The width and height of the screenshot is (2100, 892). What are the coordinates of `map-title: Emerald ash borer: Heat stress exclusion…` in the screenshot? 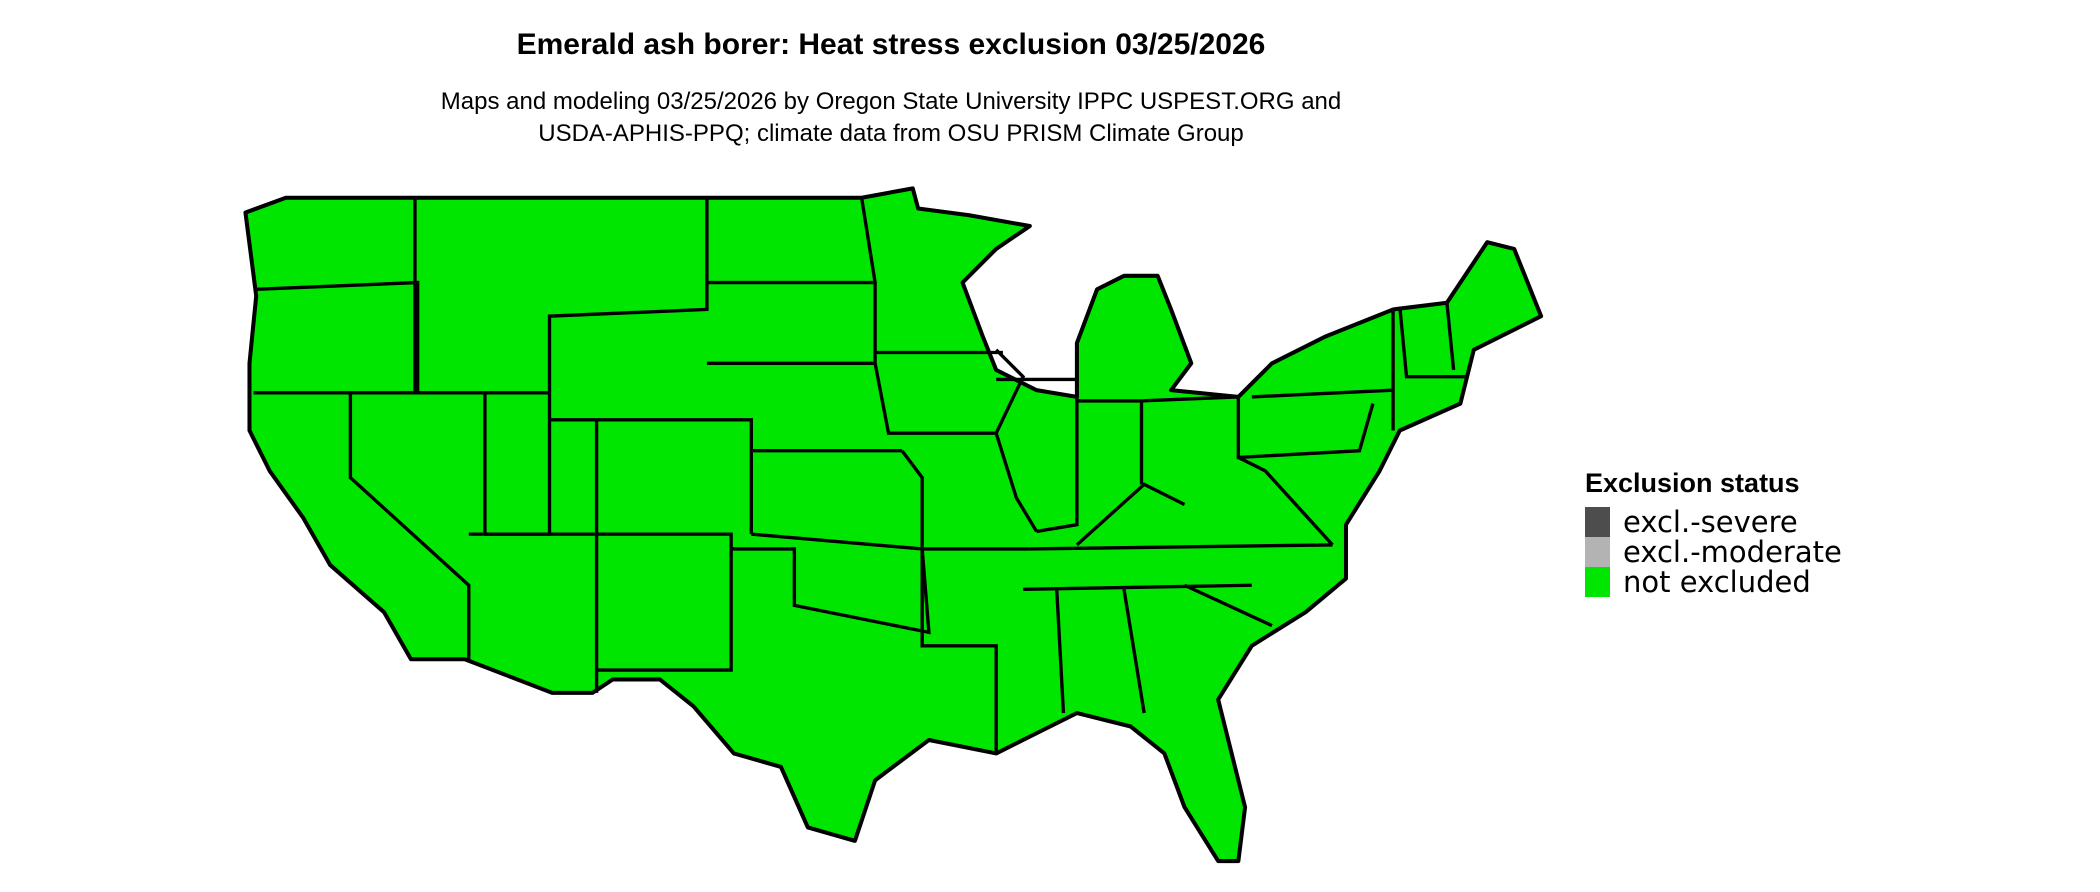 It's located at (891, 44).